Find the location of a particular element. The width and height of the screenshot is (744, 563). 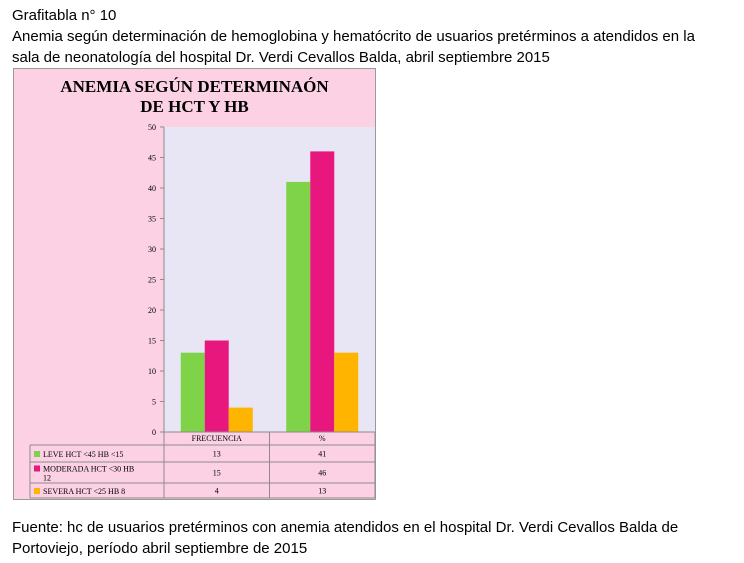

y-tick-label: 25 is located at coordinates (152, 280).